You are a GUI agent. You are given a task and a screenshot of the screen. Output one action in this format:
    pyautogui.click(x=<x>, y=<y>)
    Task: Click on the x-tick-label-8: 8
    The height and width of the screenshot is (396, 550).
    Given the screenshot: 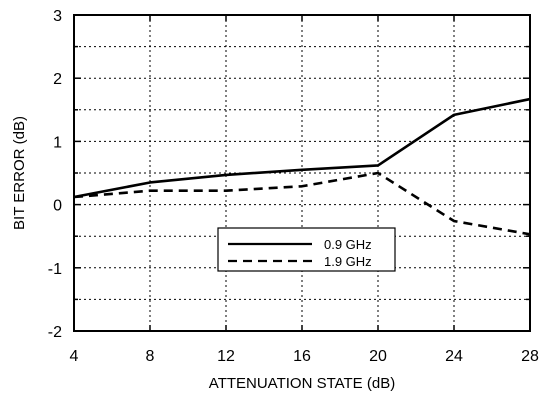 What is the action you would take?
    pyautogui.click(x=150, y=356)
    